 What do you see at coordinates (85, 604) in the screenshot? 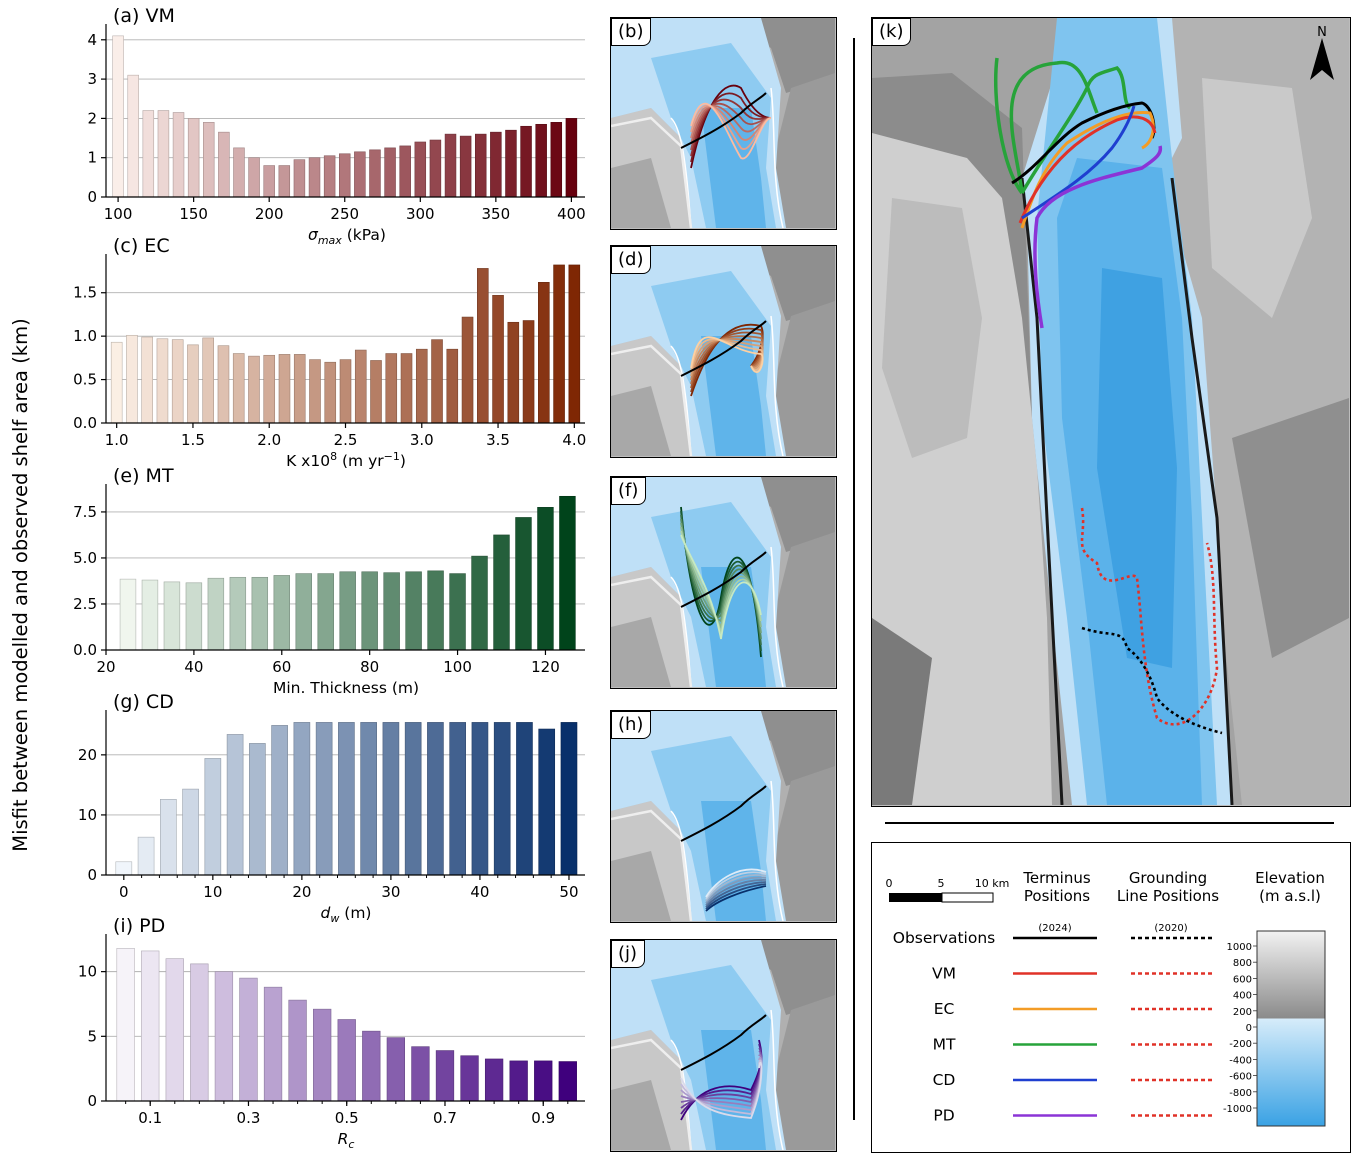
I see `y-tick-label-e-1: 2.5` at bounding box center [85, 604].